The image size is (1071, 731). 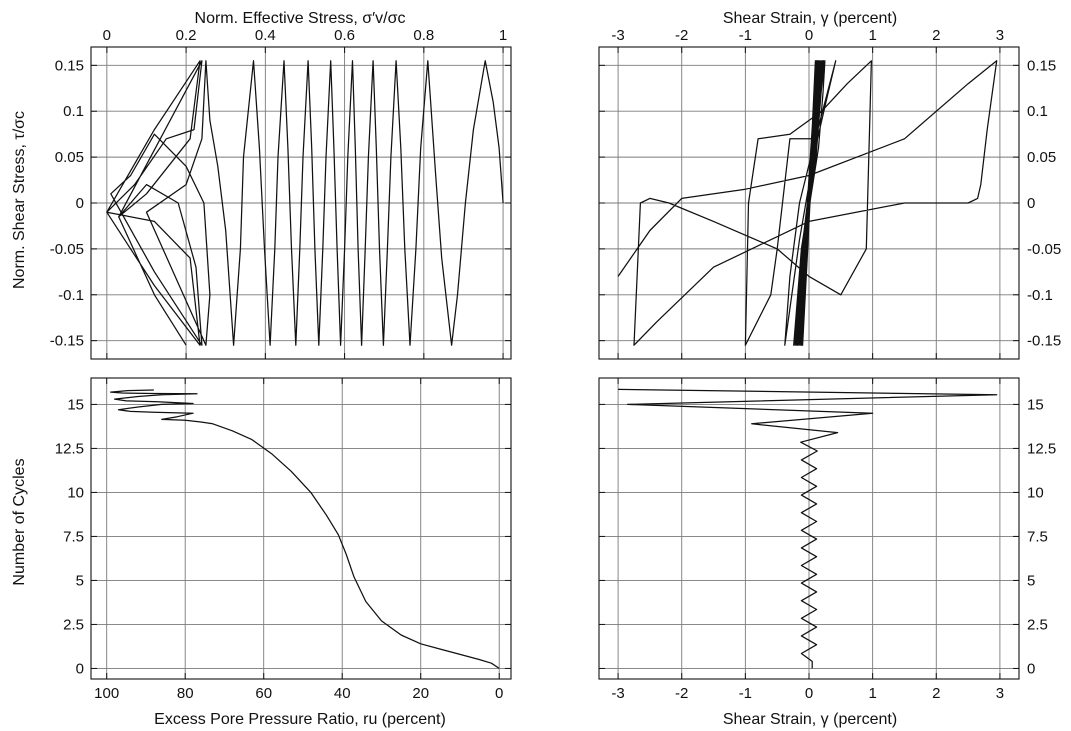 I want to click on x-tick-label: 80, so click(x=185, y=693).